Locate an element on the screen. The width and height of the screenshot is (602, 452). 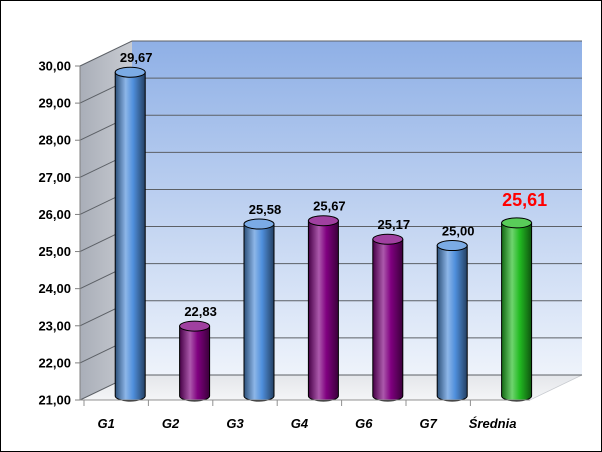
data-label: 29,67 is located at coordinates (136, 57).